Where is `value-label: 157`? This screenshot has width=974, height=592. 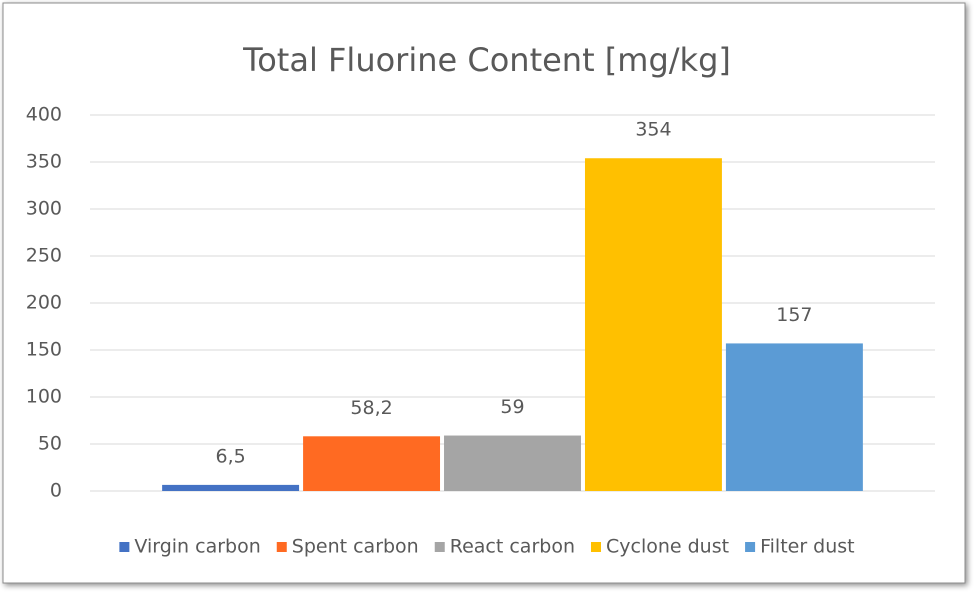 value-label: 157 is located at coordinates (794, 315).